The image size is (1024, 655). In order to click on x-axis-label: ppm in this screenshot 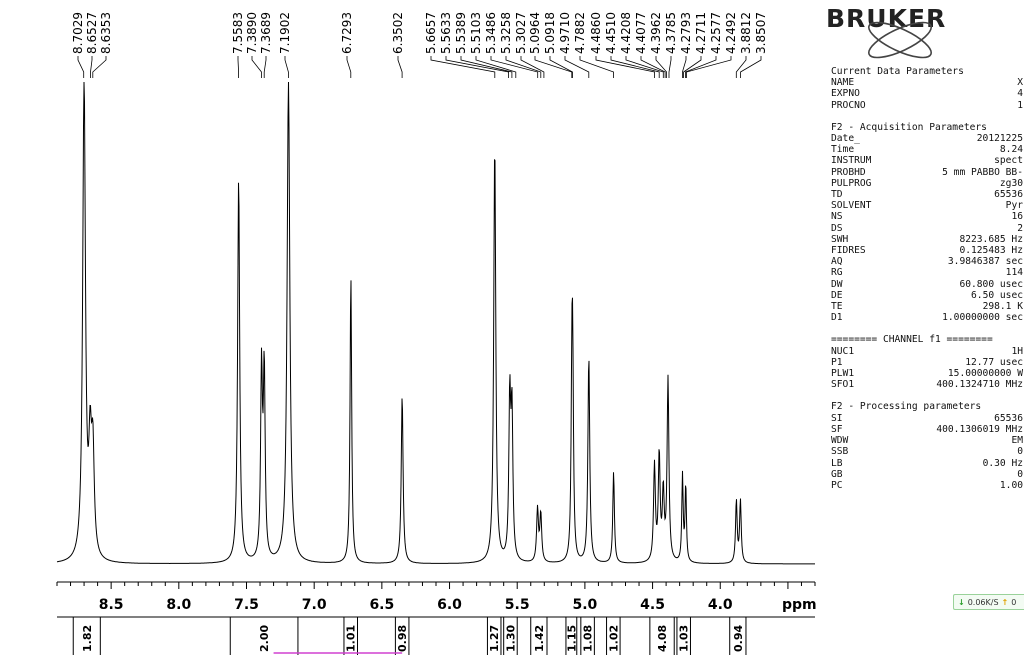, I will do `click(799, 605)`.